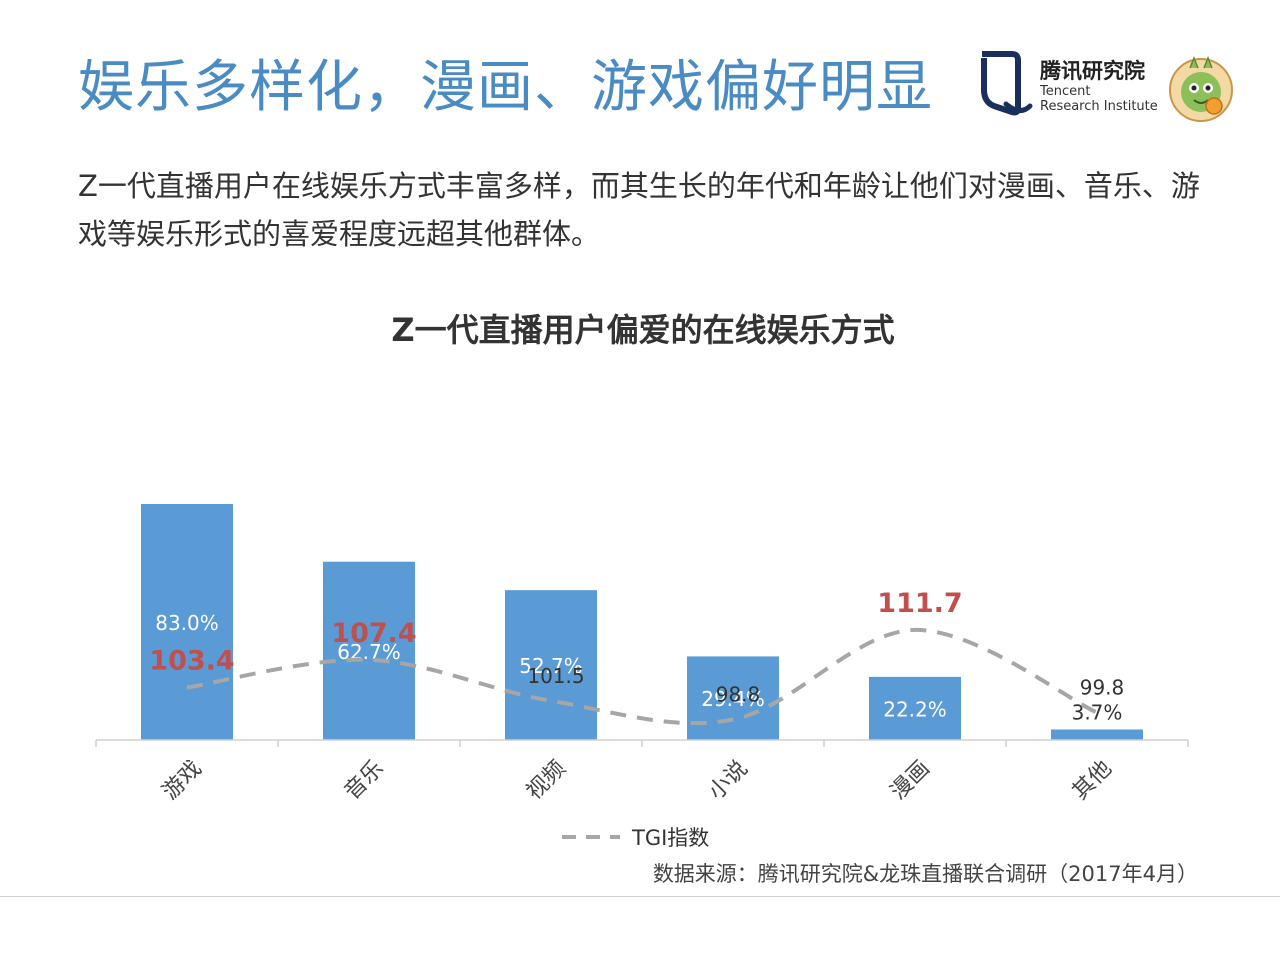 The height and width of the screenshot is (960, 1280). What do you see at coordinates (1099, 106) in the screenshot?
I see `logo-name-en-line2: Research Institute` at bounding box center [1099, 106].